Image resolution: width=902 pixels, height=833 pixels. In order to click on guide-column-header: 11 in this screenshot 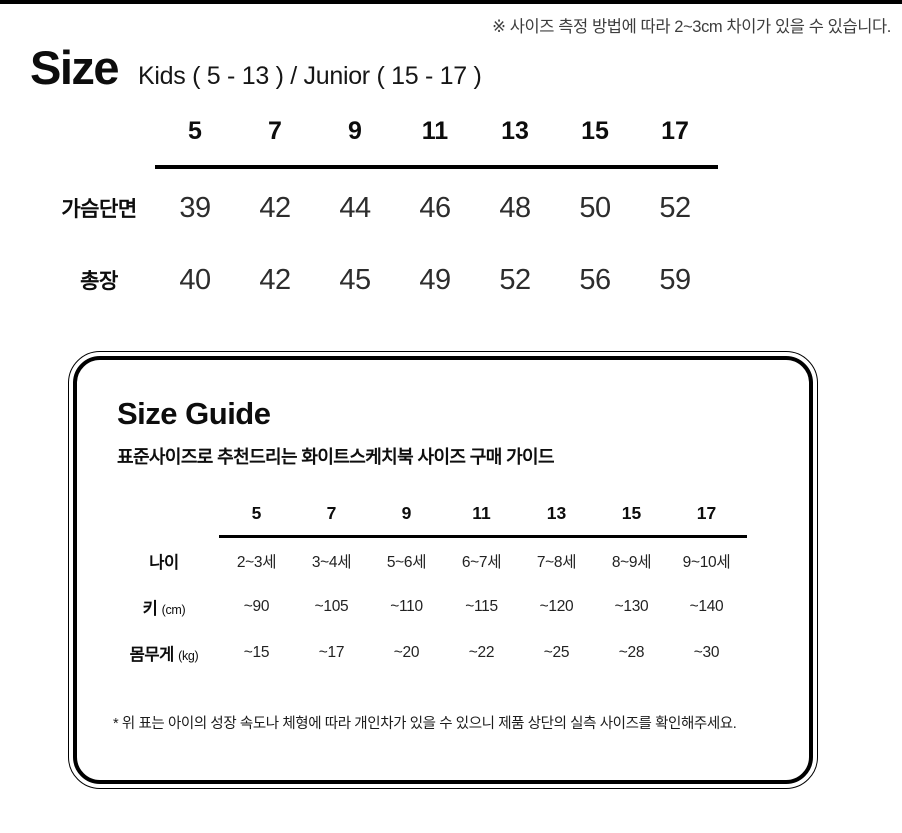, I will do `click(481, 512)`.